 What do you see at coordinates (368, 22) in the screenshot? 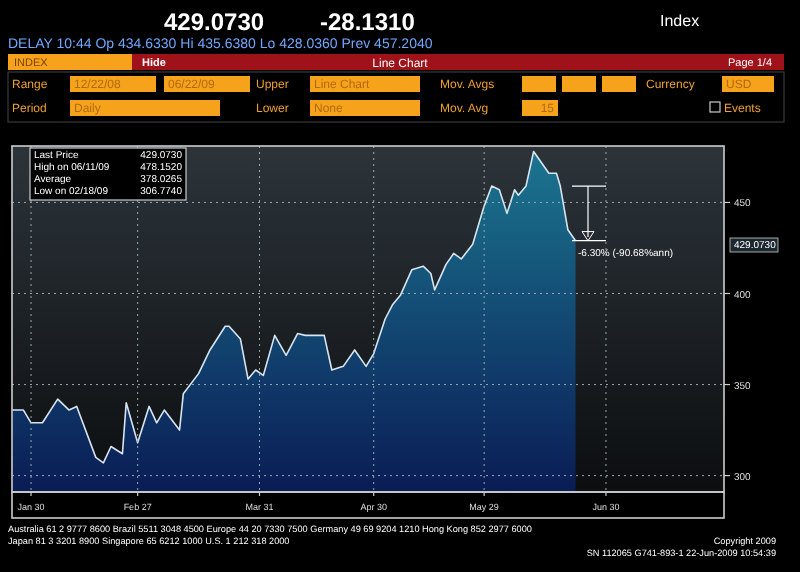
I see `text: -28.1310` at bounding box center [368, 22].